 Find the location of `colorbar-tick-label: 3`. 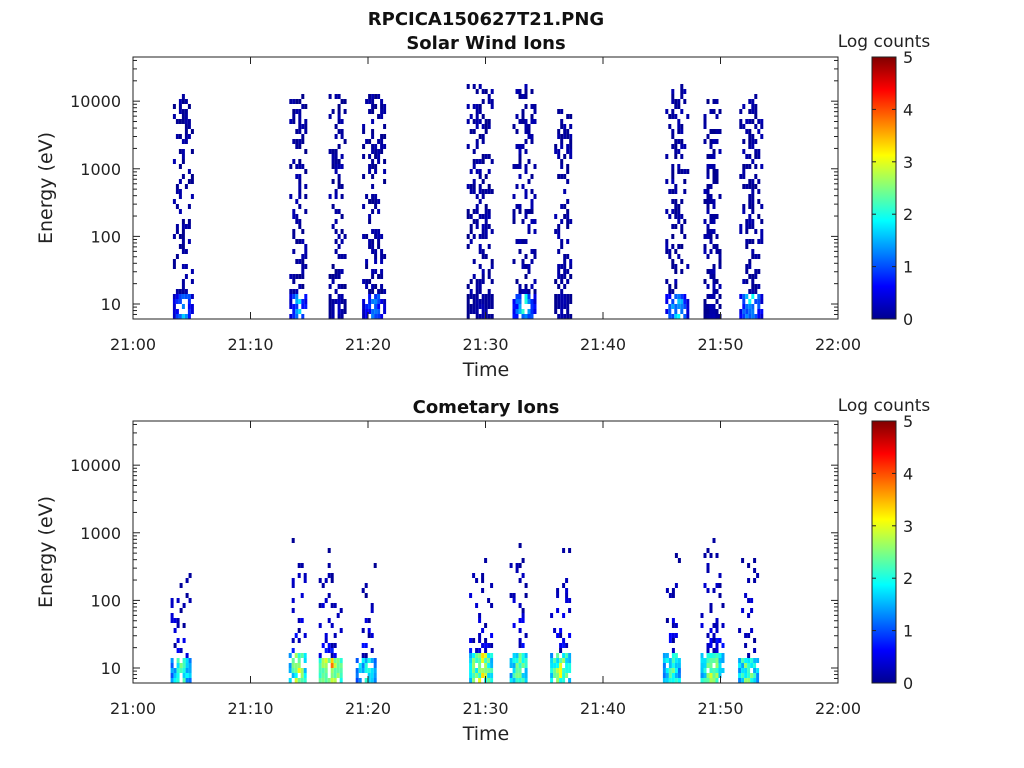

colorbar-tick-label: 3 is located at coordinates (908, 162).